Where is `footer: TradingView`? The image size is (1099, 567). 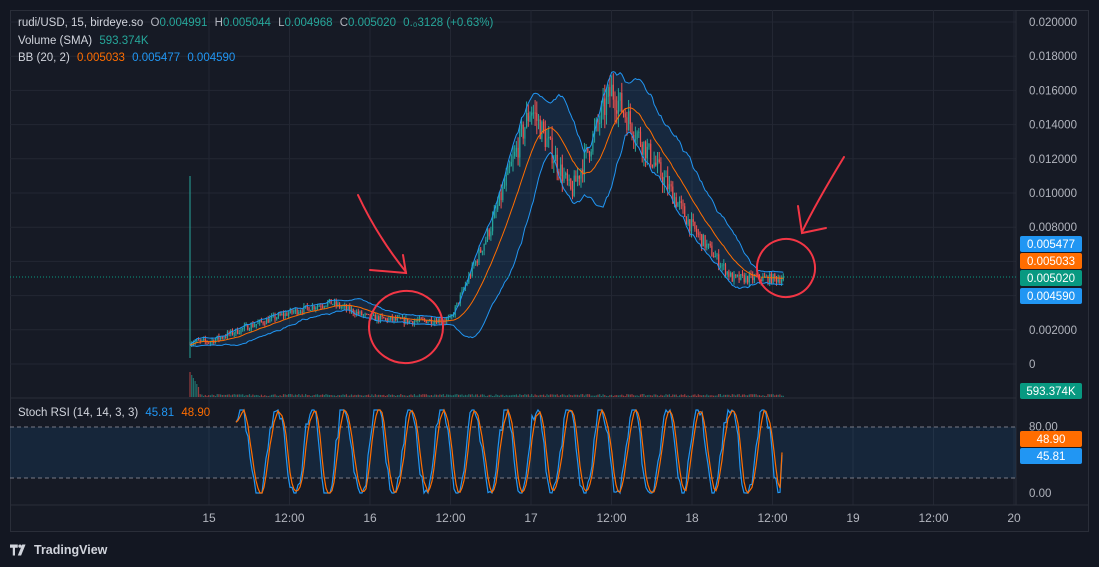
footer: TradingView is located at coordinates (58, 550).